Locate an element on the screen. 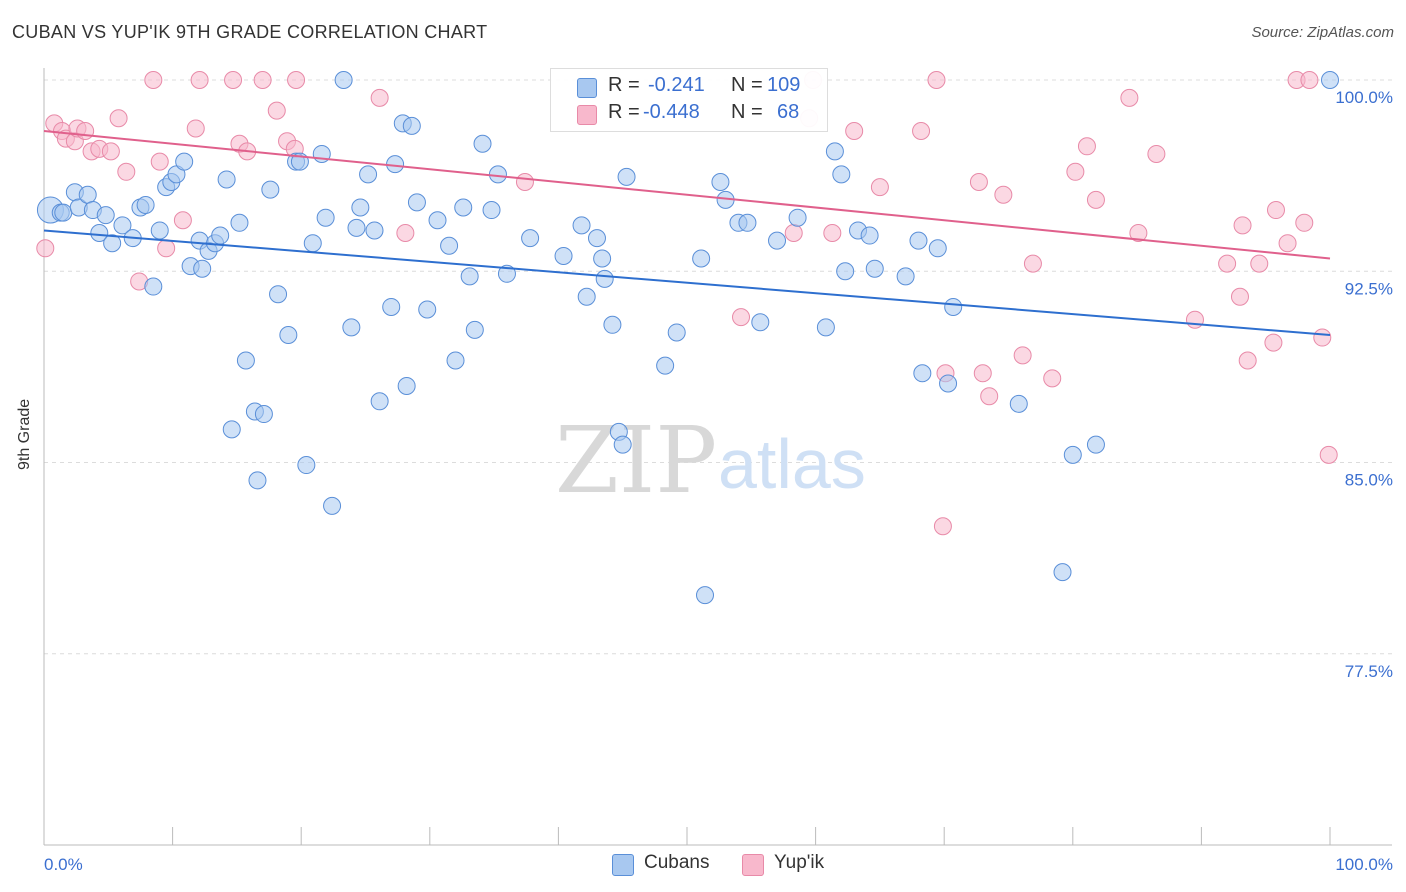 The width and height of the screenshot is (1406, 892). x-tick-label: 0.0% is located at coordinates (63, 864).